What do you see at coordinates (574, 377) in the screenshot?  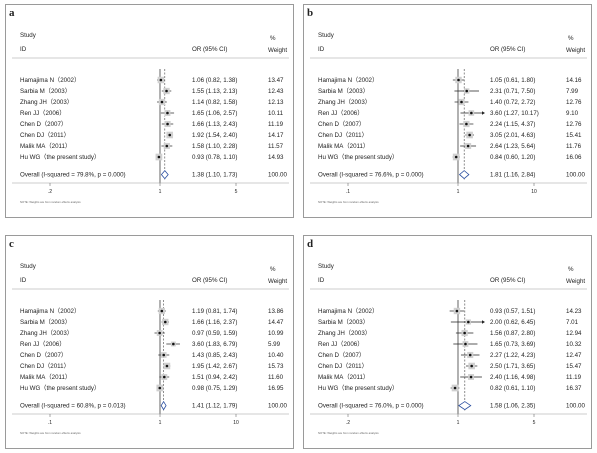 I see `weight-value: 11.19` at bounding box center [574, 377].